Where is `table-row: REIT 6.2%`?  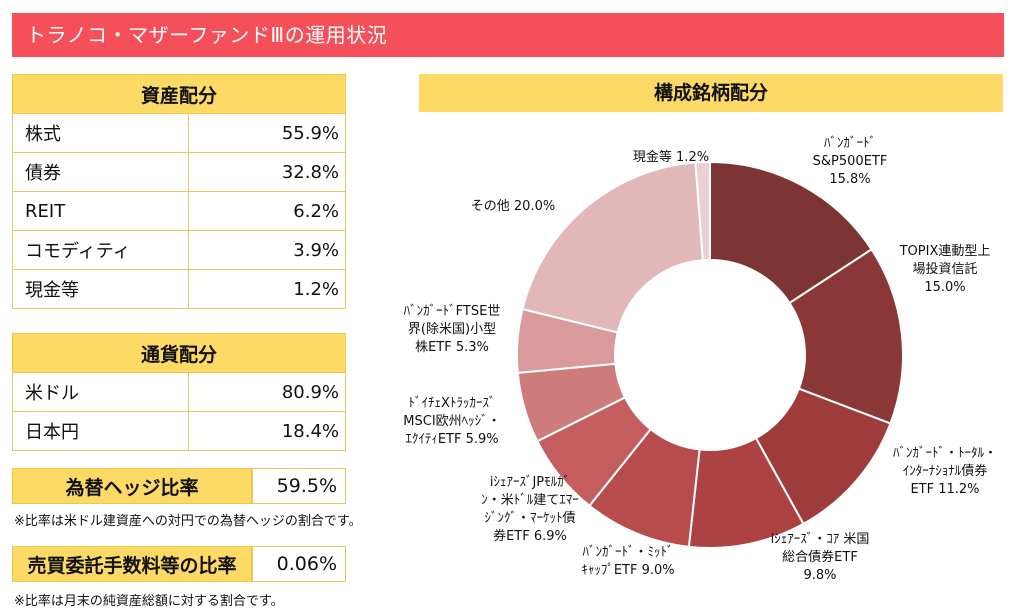
table-row: REIT 6.2% is located at coordinates (179, 211).